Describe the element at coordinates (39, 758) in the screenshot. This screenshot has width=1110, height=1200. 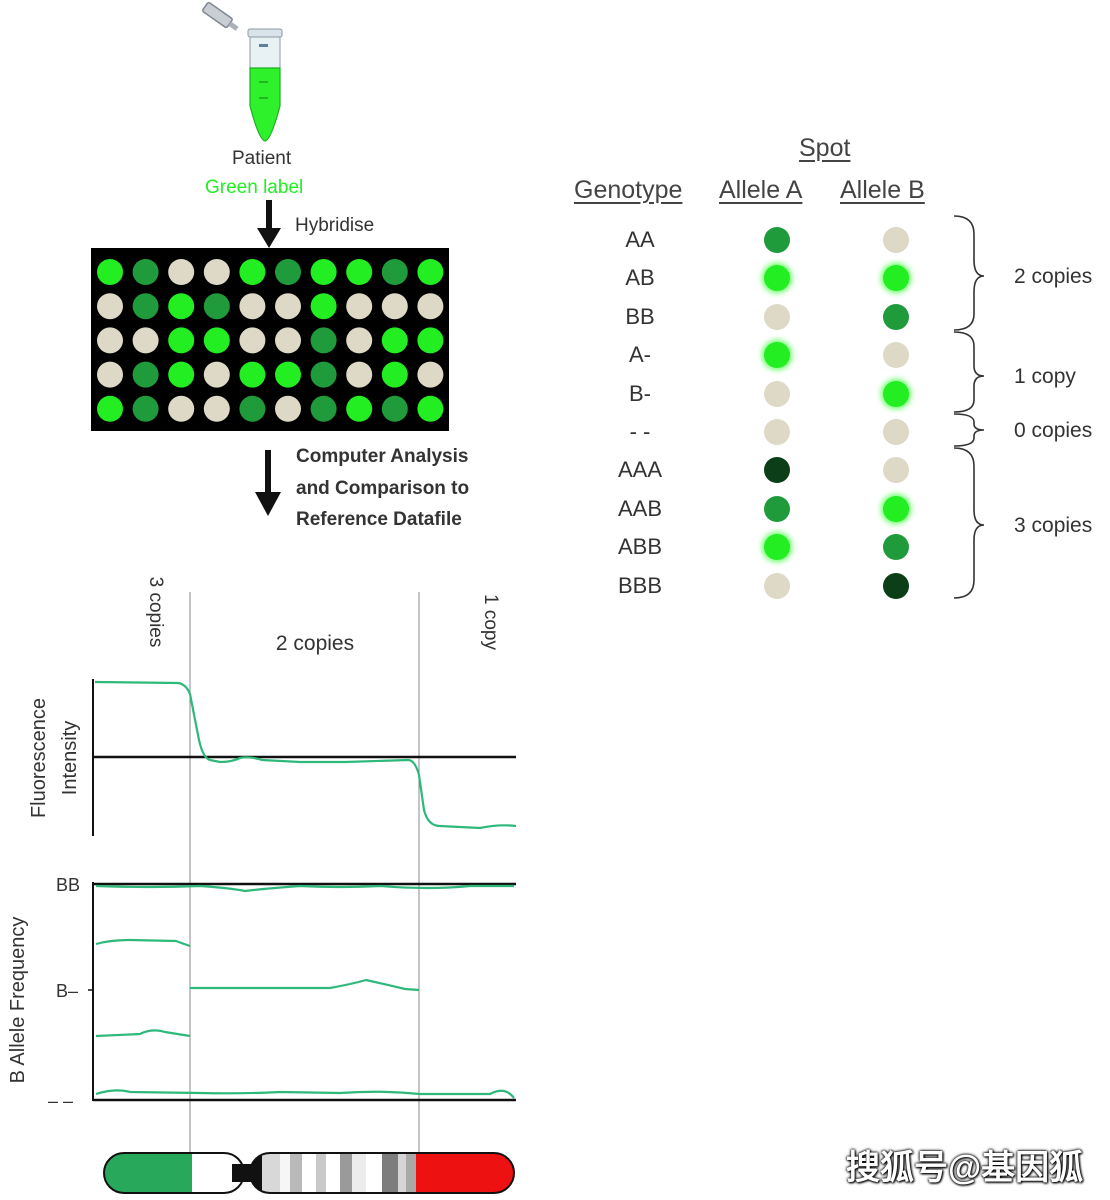
I see `fluorescence-axis-label-1: Fluorescence` at that location.